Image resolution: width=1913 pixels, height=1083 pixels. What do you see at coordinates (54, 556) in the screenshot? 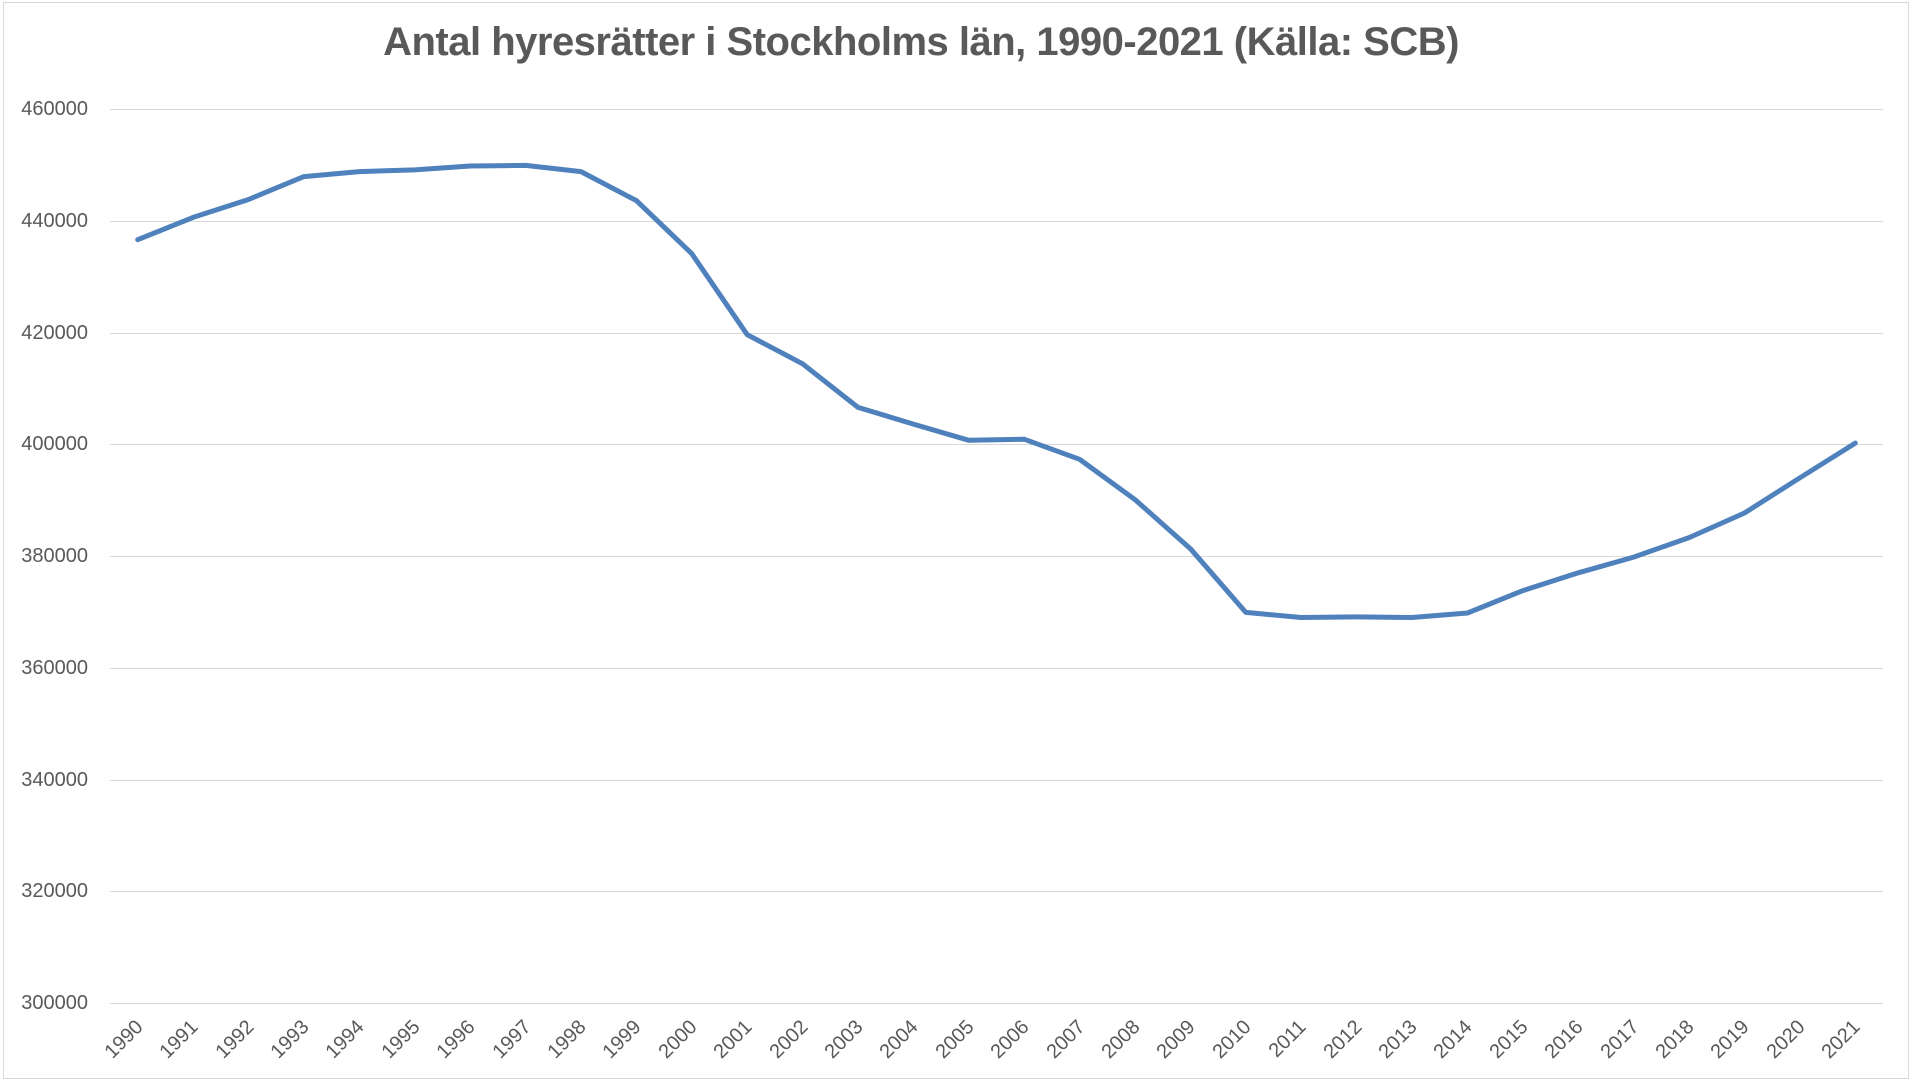
I see `y-axis-tick-label: 380000` at bounding box center [54, 556].